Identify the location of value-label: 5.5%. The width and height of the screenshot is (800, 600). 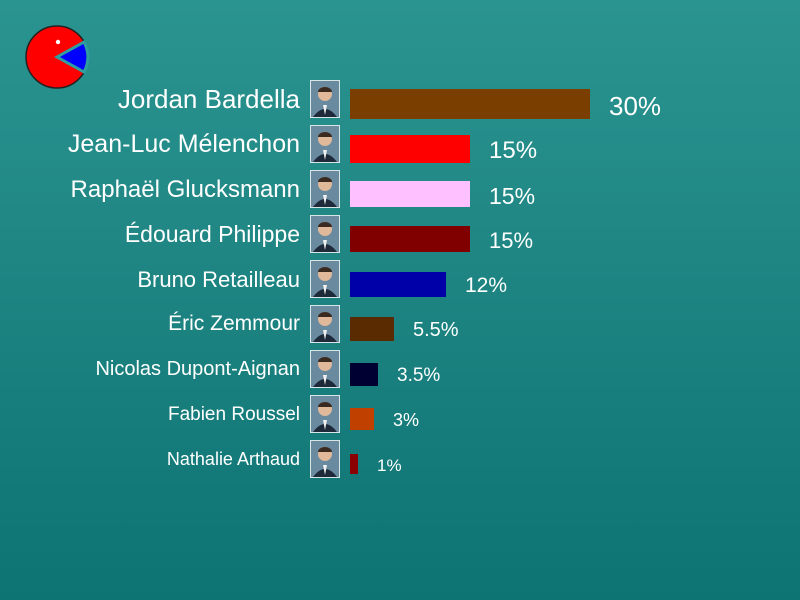
(436, 330).